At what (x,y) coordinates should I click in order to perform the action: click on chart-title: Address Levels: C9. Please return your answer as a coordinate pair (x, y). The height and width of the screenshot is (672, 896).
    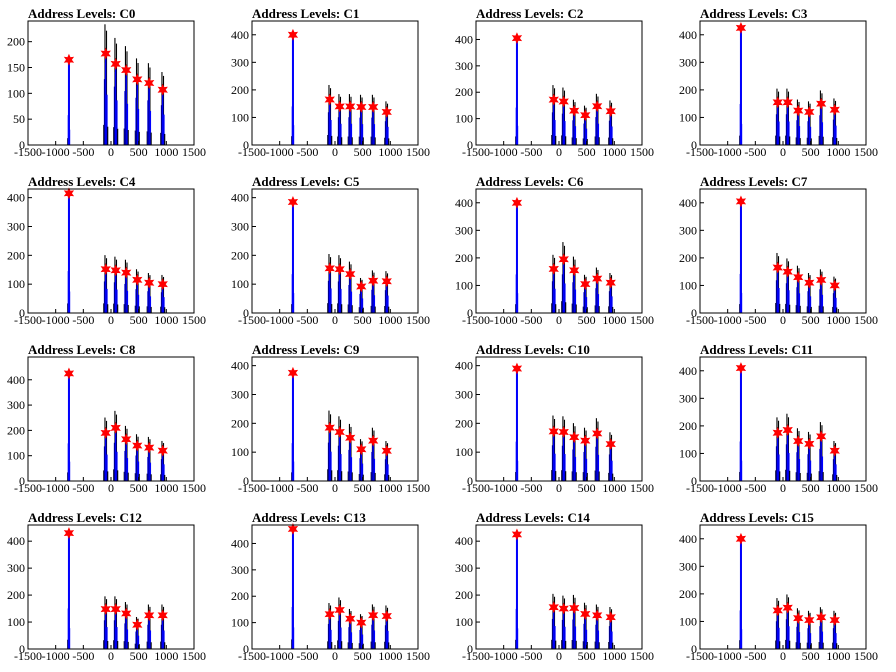
    Looking at the image, I should click on (306, 349).